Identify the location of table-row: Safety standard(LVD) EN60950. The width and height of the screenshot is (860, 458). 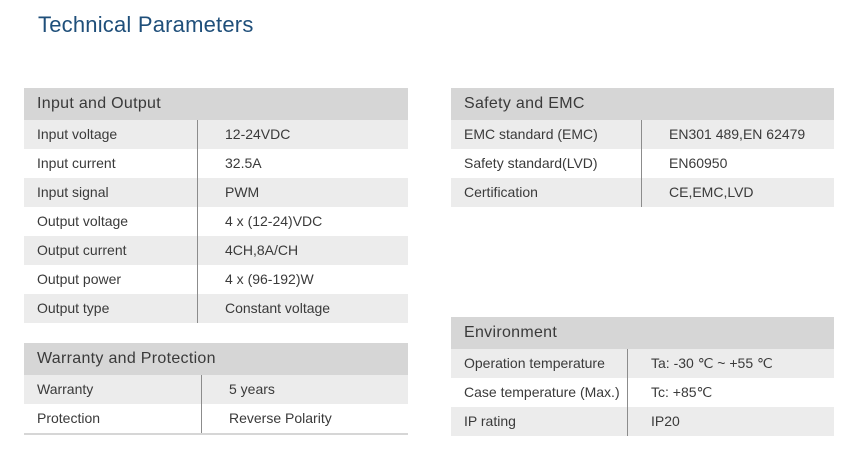
(642, 163).